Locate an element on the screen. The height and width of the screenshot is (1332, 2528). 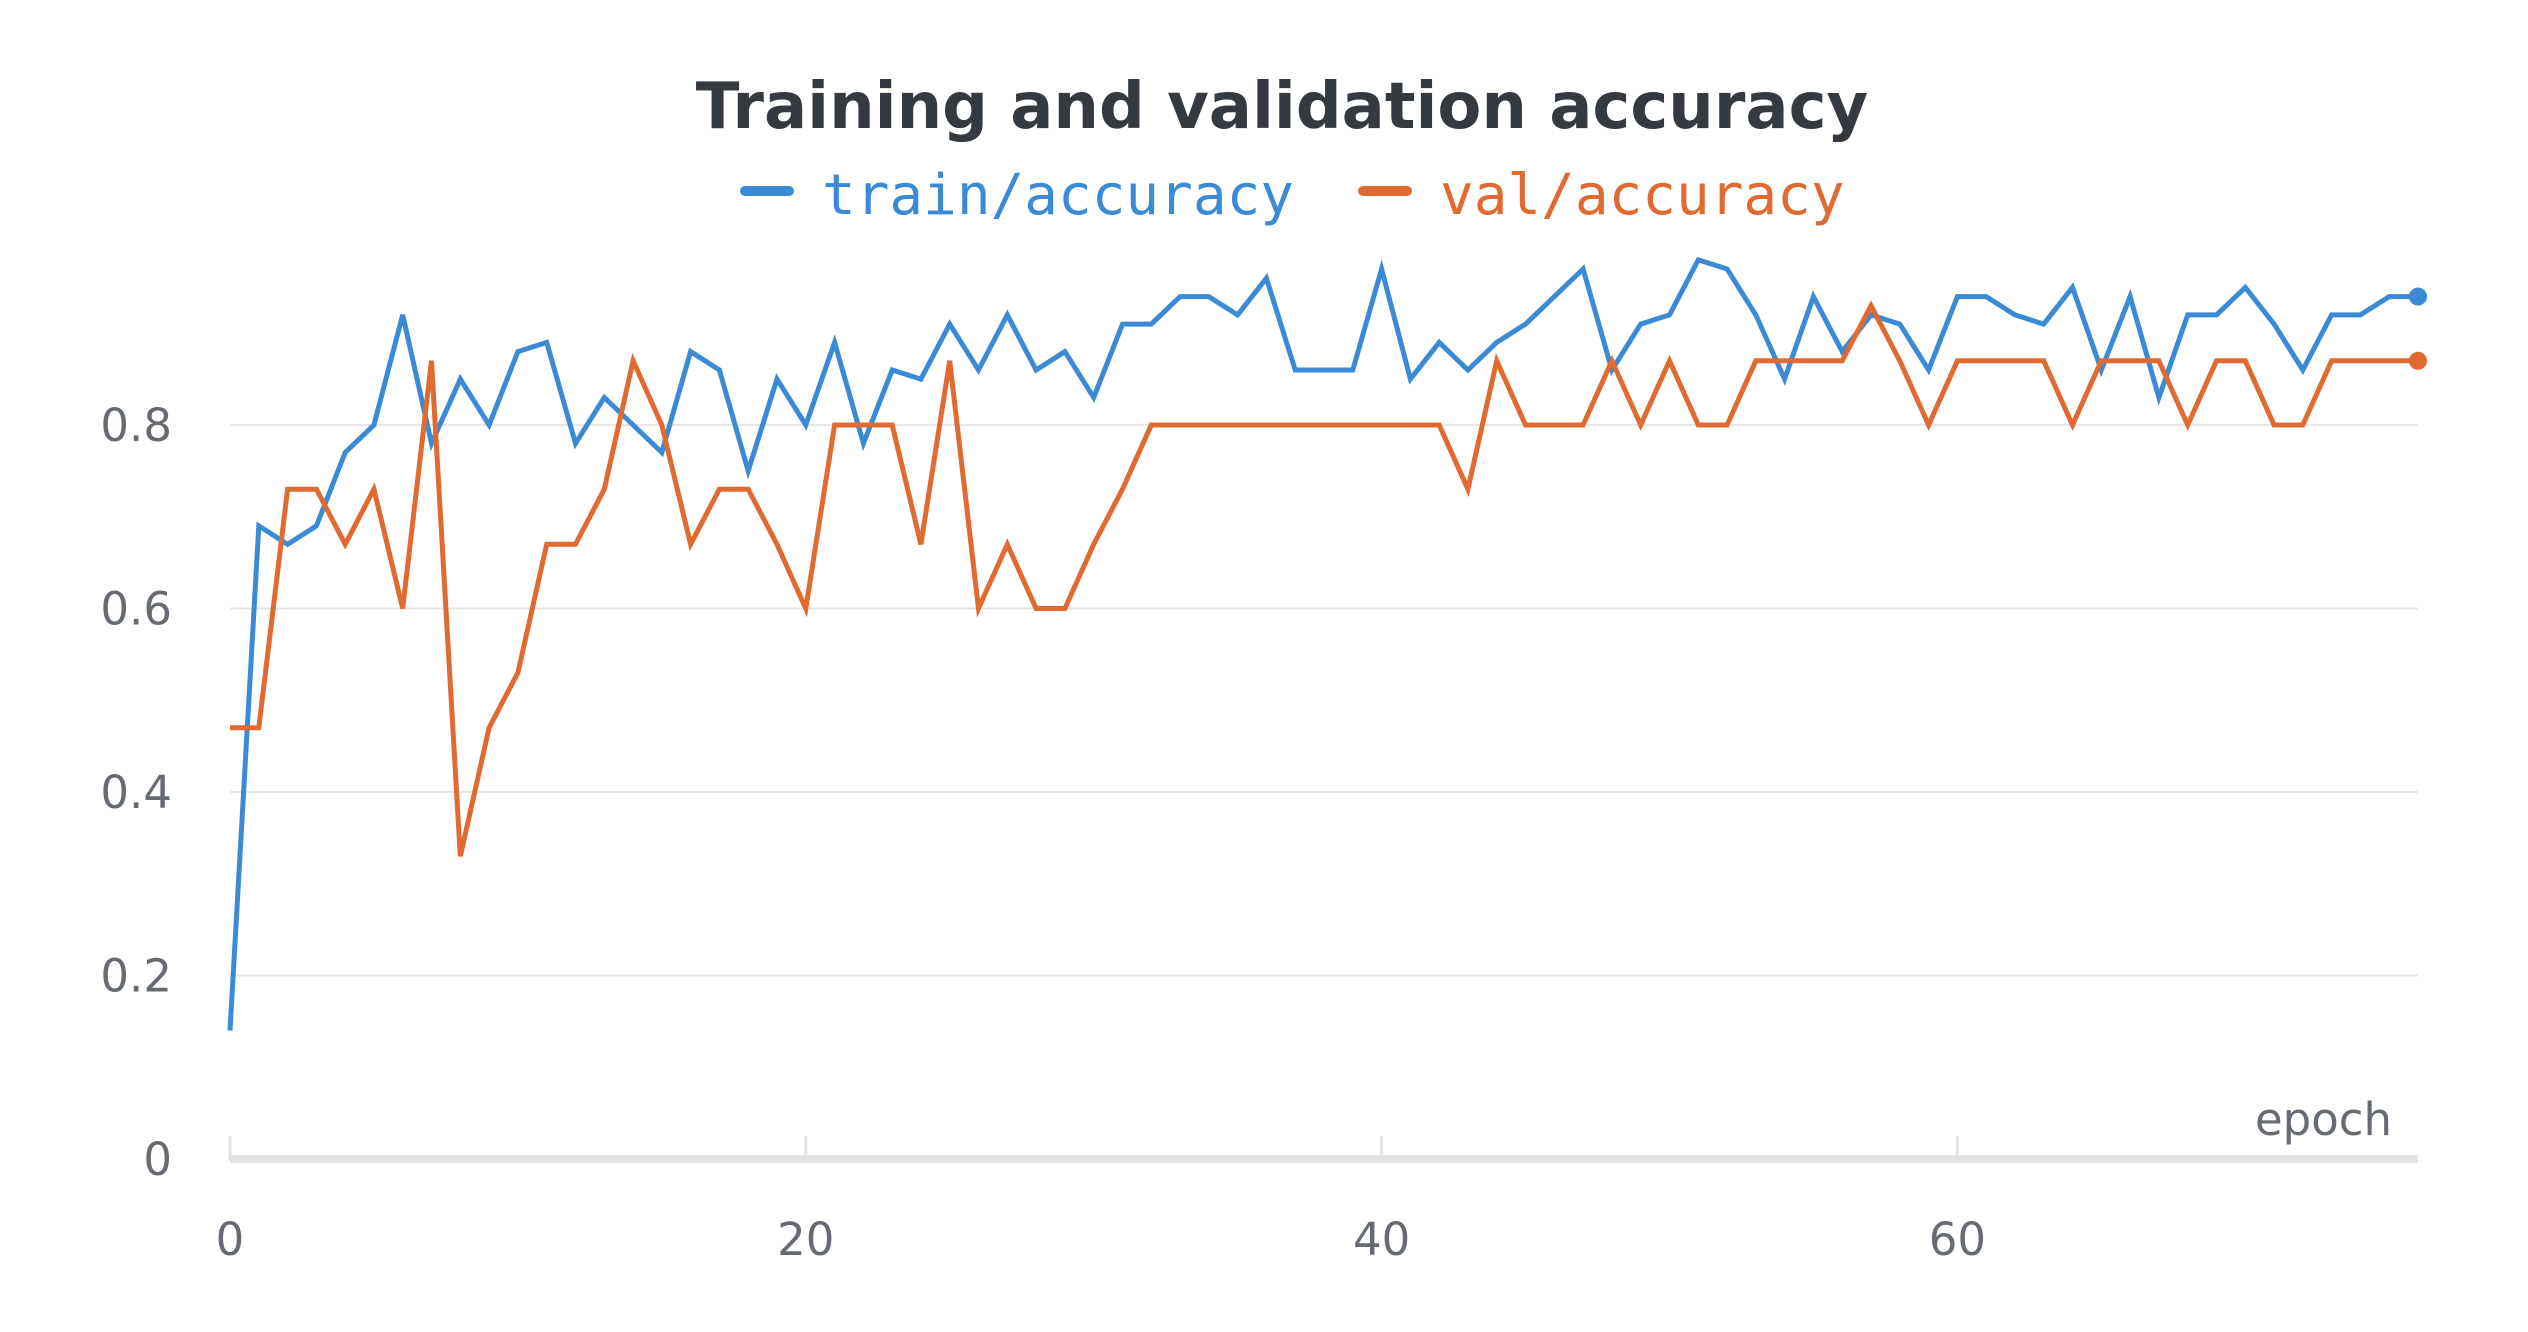
x-tick-label: 0 is located at coordinates (230, 1239).